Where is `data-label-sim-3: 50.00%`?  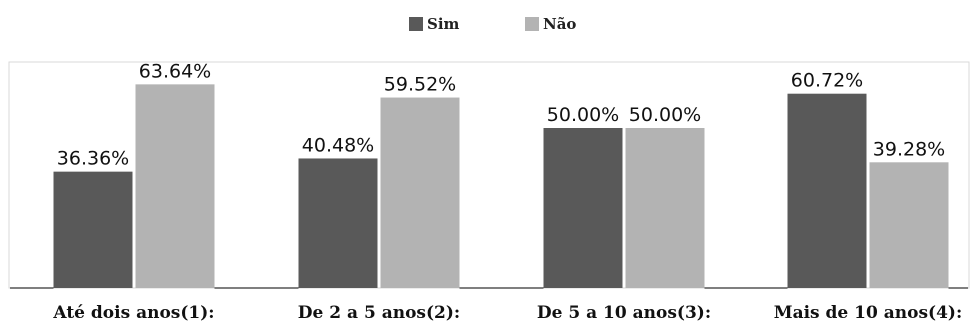 data-label-sim-3: 50.00% is located at coordinates (583, 115).